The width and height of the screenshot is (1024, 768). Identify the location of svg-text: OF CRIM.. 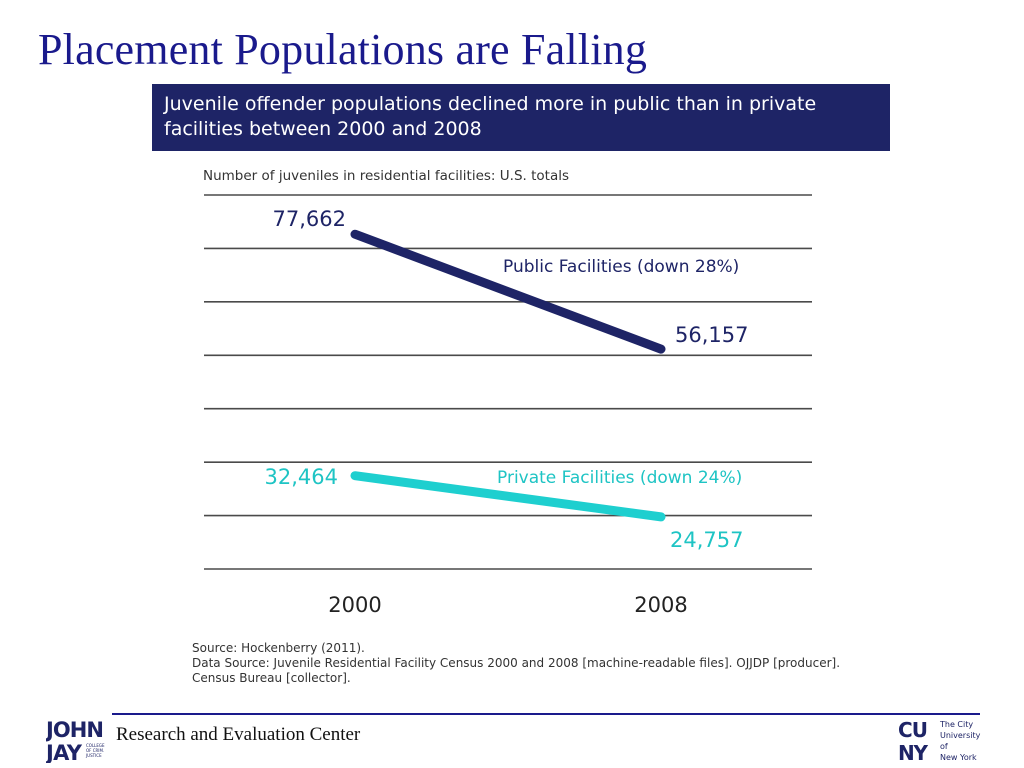
(95, 750).